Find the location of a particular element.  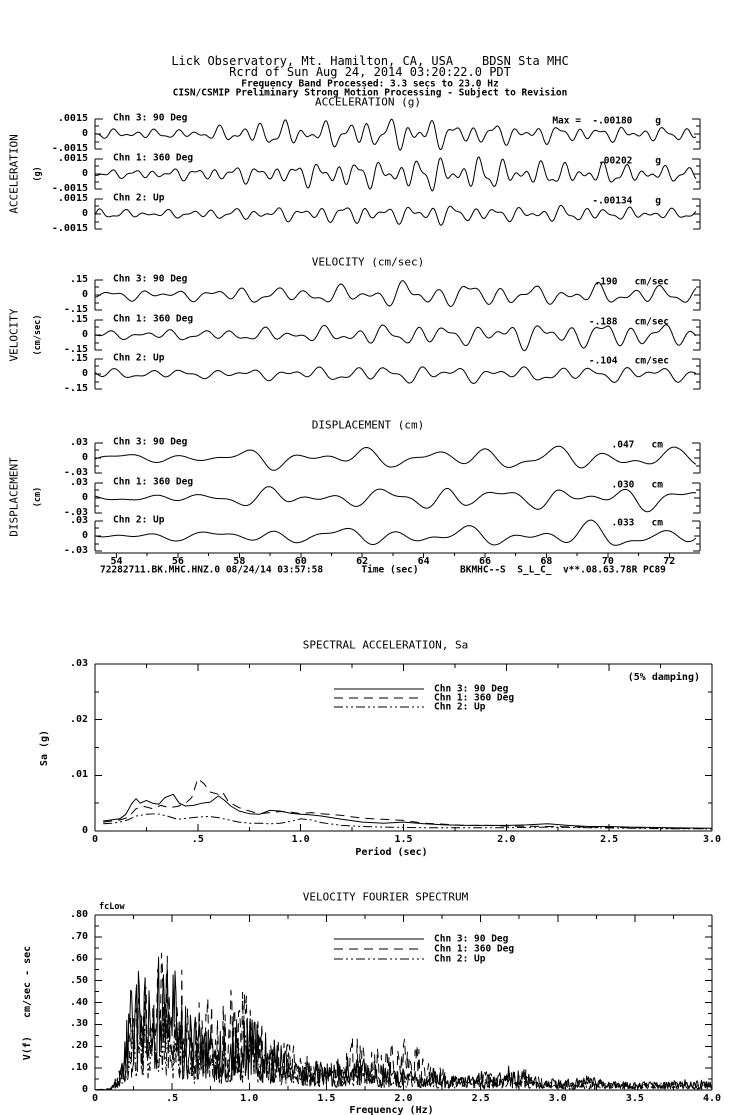

peak-label: .047 cm is located at coordinates (637, 445).